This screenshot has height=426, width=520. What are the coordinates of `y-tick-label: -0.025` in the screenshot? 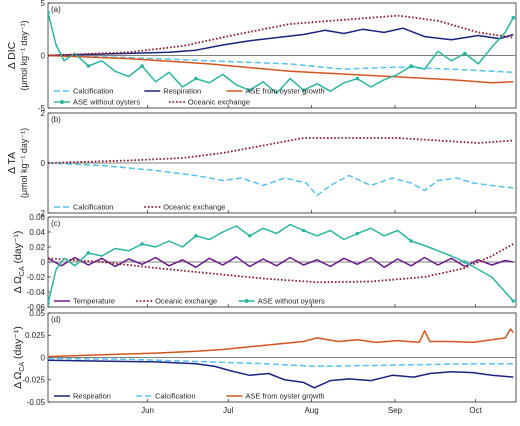 It's located at (33, 380).